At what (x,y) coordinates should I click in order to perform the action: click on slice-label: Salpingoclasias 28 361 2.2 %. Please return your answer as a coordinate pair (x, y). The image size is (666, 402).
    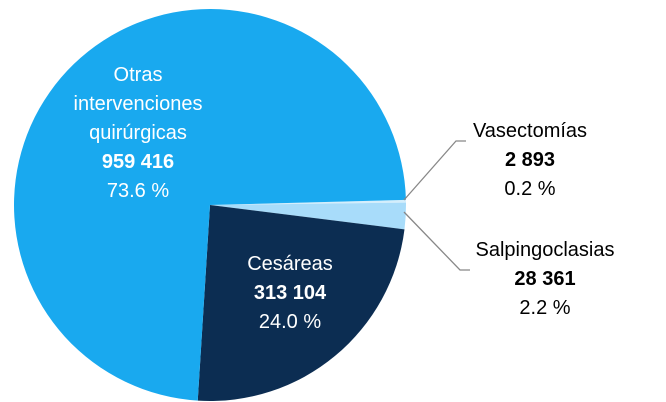
    Looking at the image, I should click on (545, 279).